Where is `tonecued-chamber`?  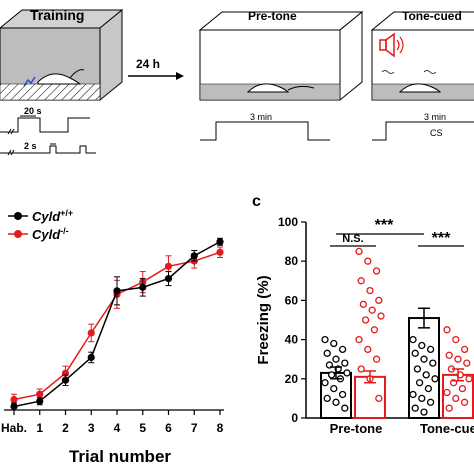 tonecued-chamber is located at coordinates (422, 56).